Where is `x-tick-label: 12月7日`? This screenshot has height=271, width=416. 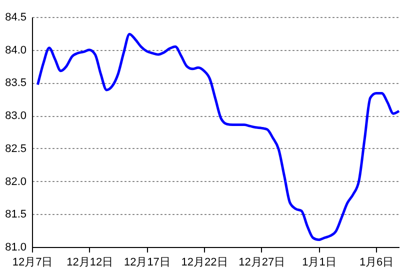 x-tick-label: 12月7日 is located at coordinates (32, 262).